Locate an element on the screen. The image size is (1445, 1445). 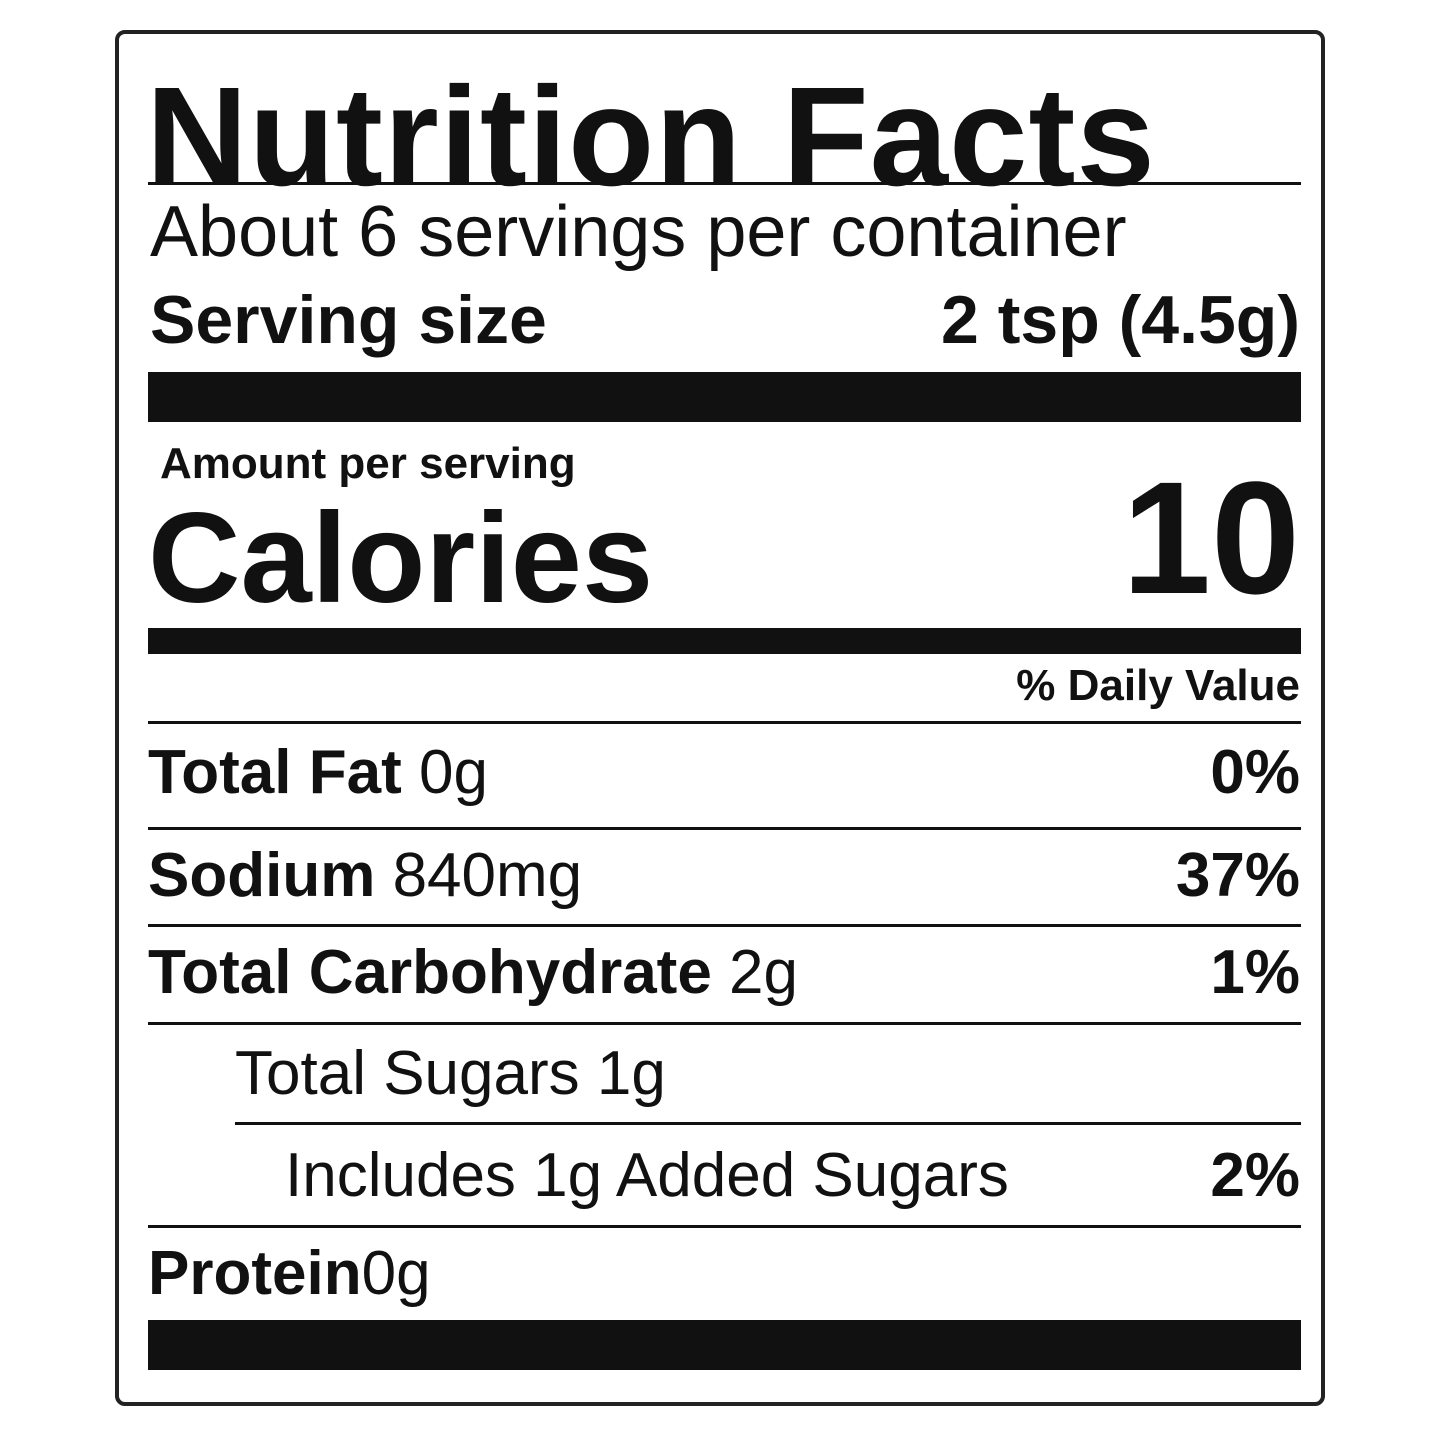
medium-bar is located at coordinates (724, 641).